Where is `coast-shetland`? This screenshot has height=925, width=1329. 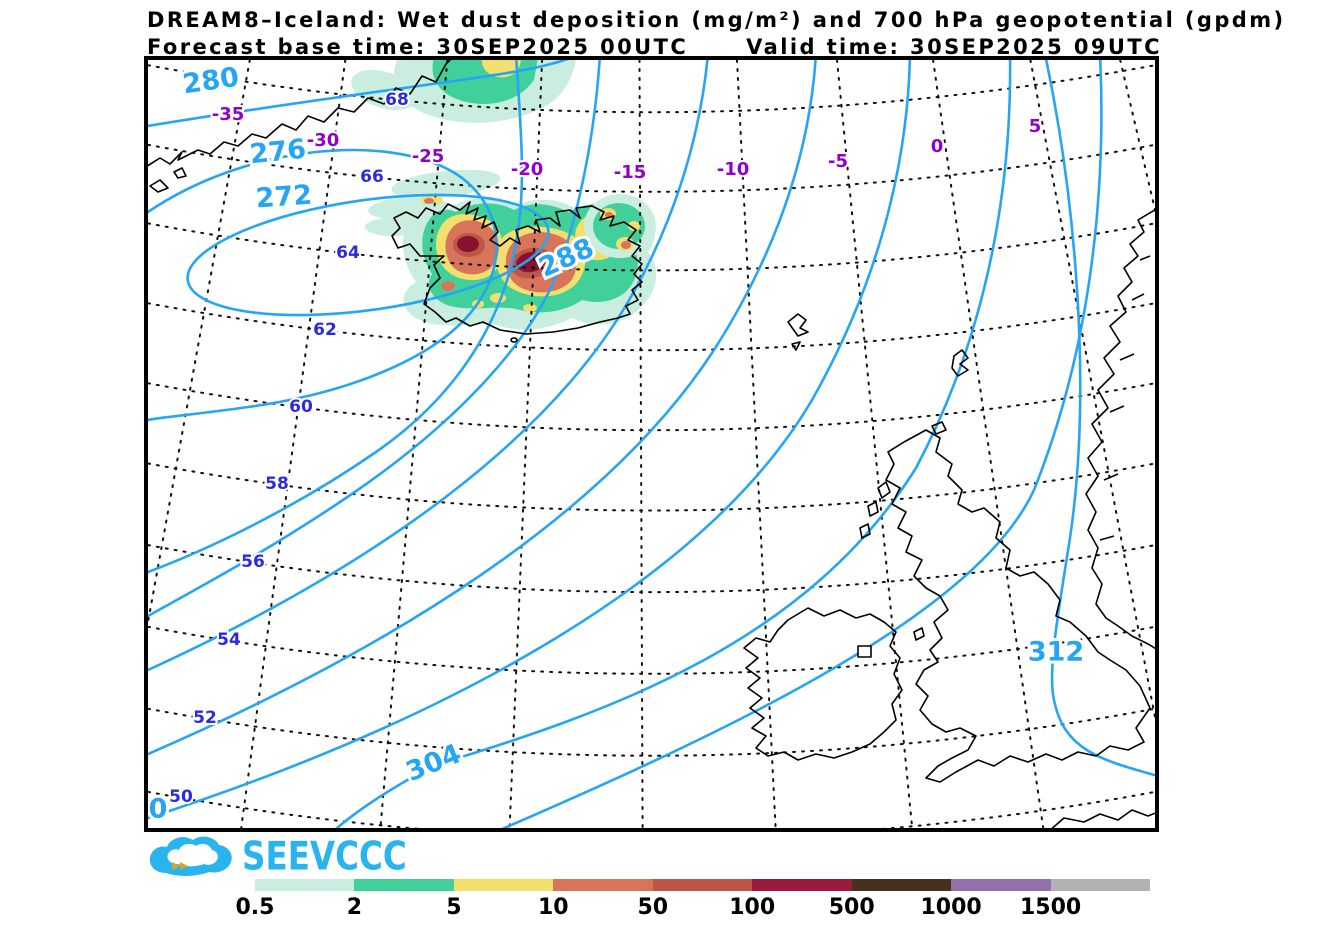
coast-shetland is located at coordinates (960, 363).